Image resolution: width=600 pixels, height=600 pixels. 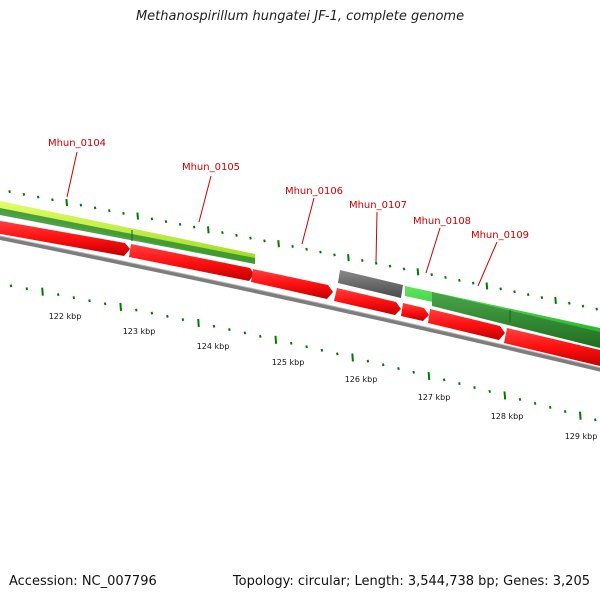 I want to click on dark-green-segment, so click(x=127, y=235).